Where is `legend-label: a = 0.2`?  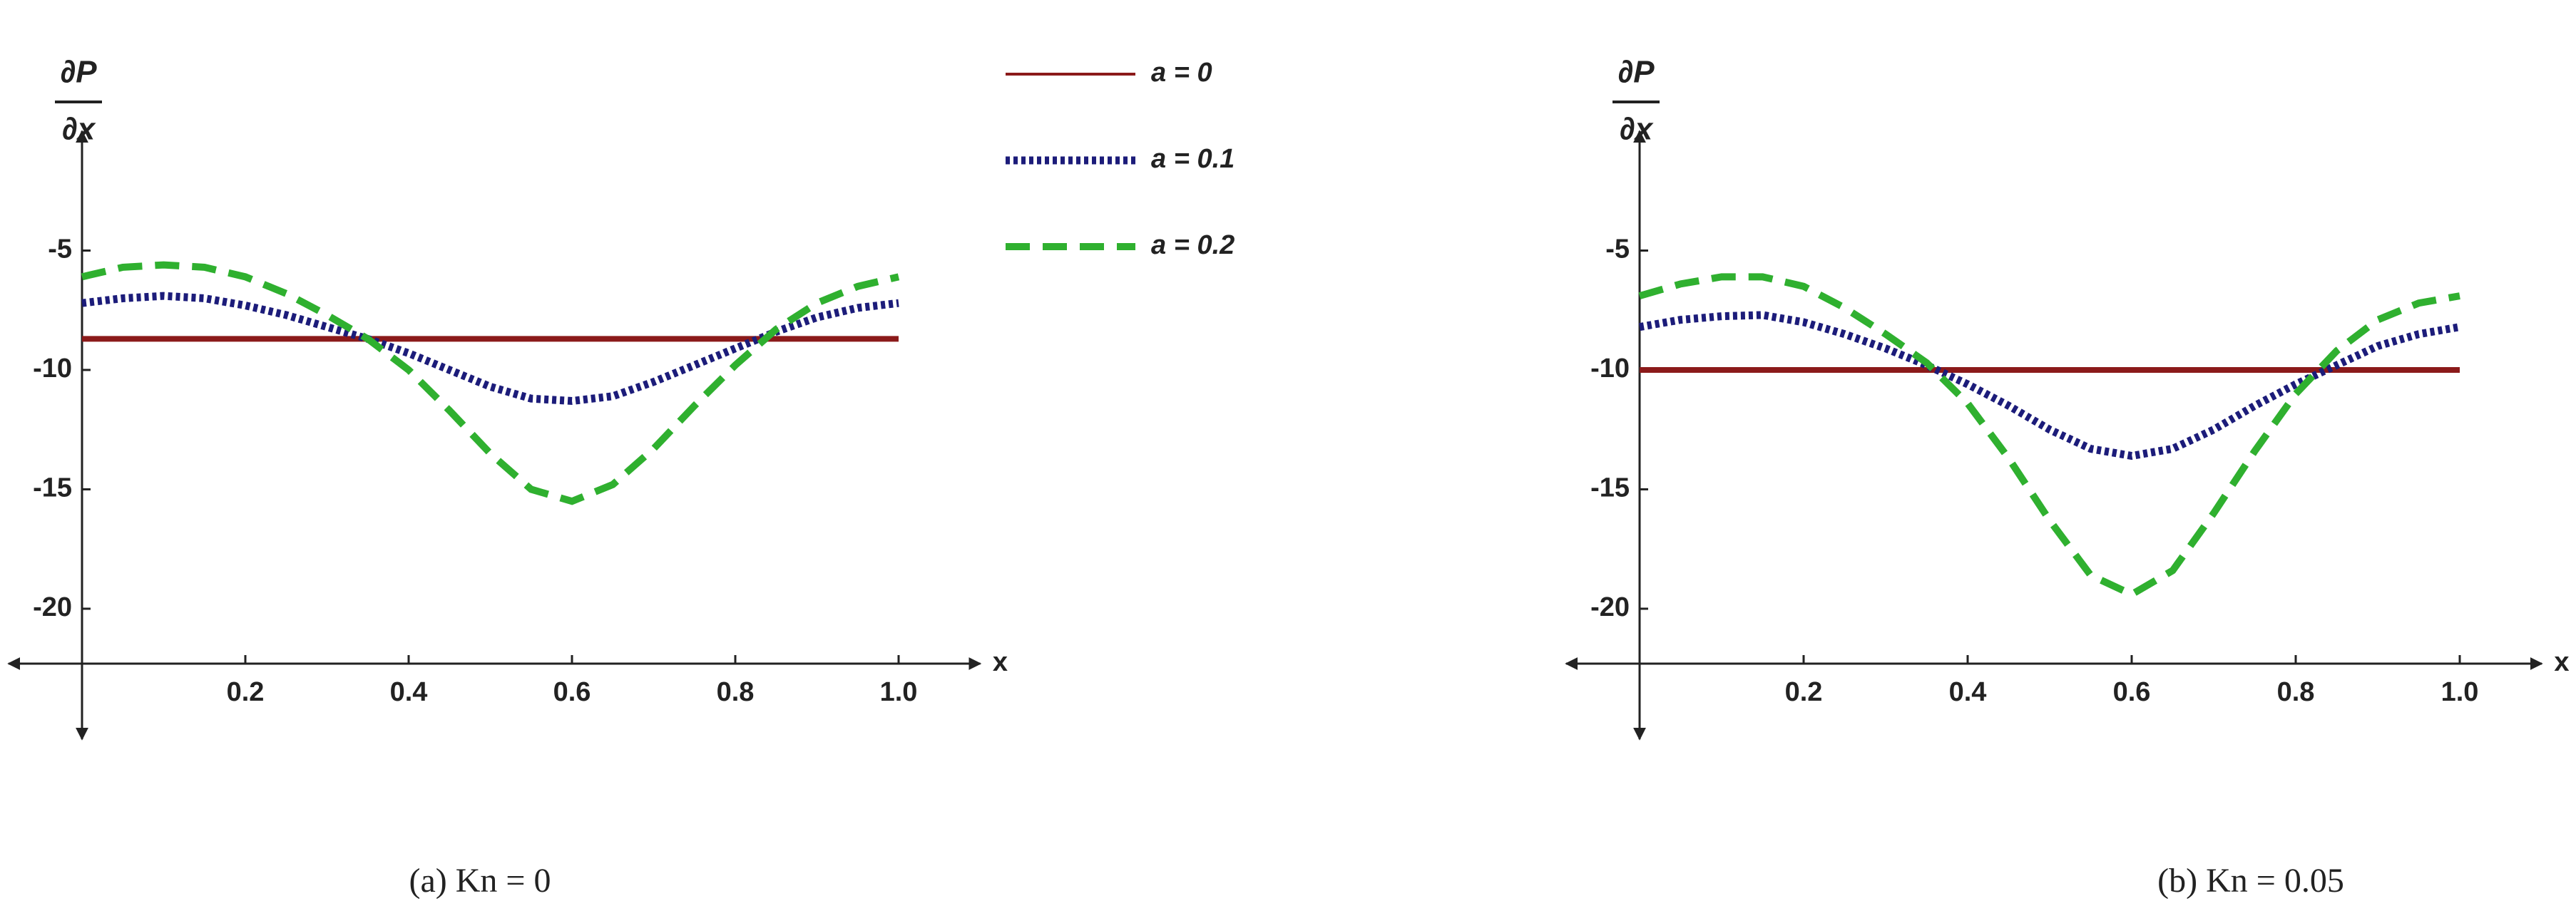 legend-label: a = 0.2 is located at coordinates (1193, 245).